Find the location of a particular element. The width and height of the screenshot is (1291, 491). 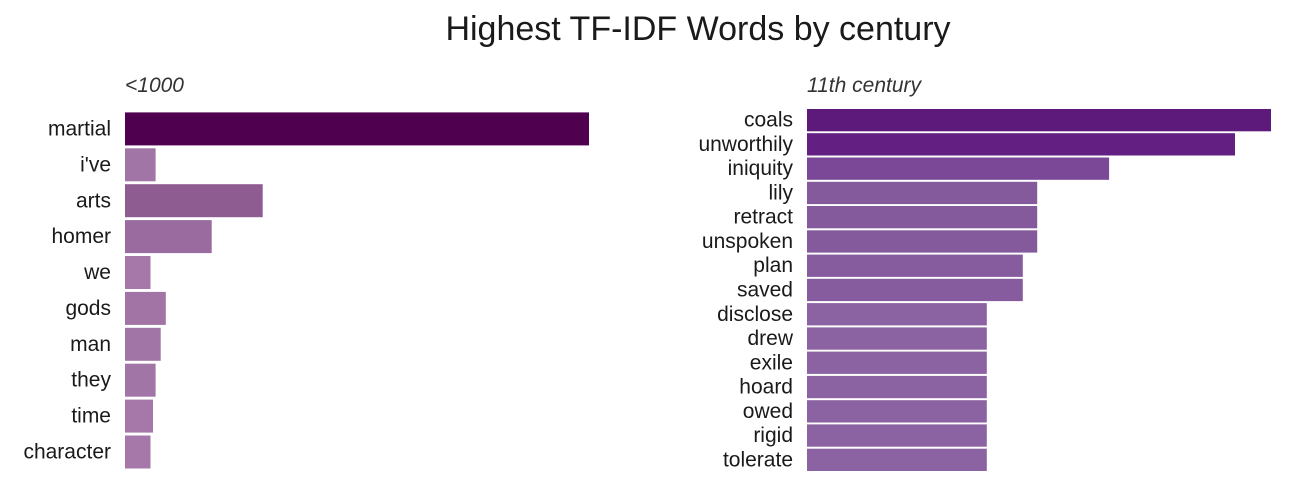

bar-11th-century-saved is located at coordinates (915, 290).